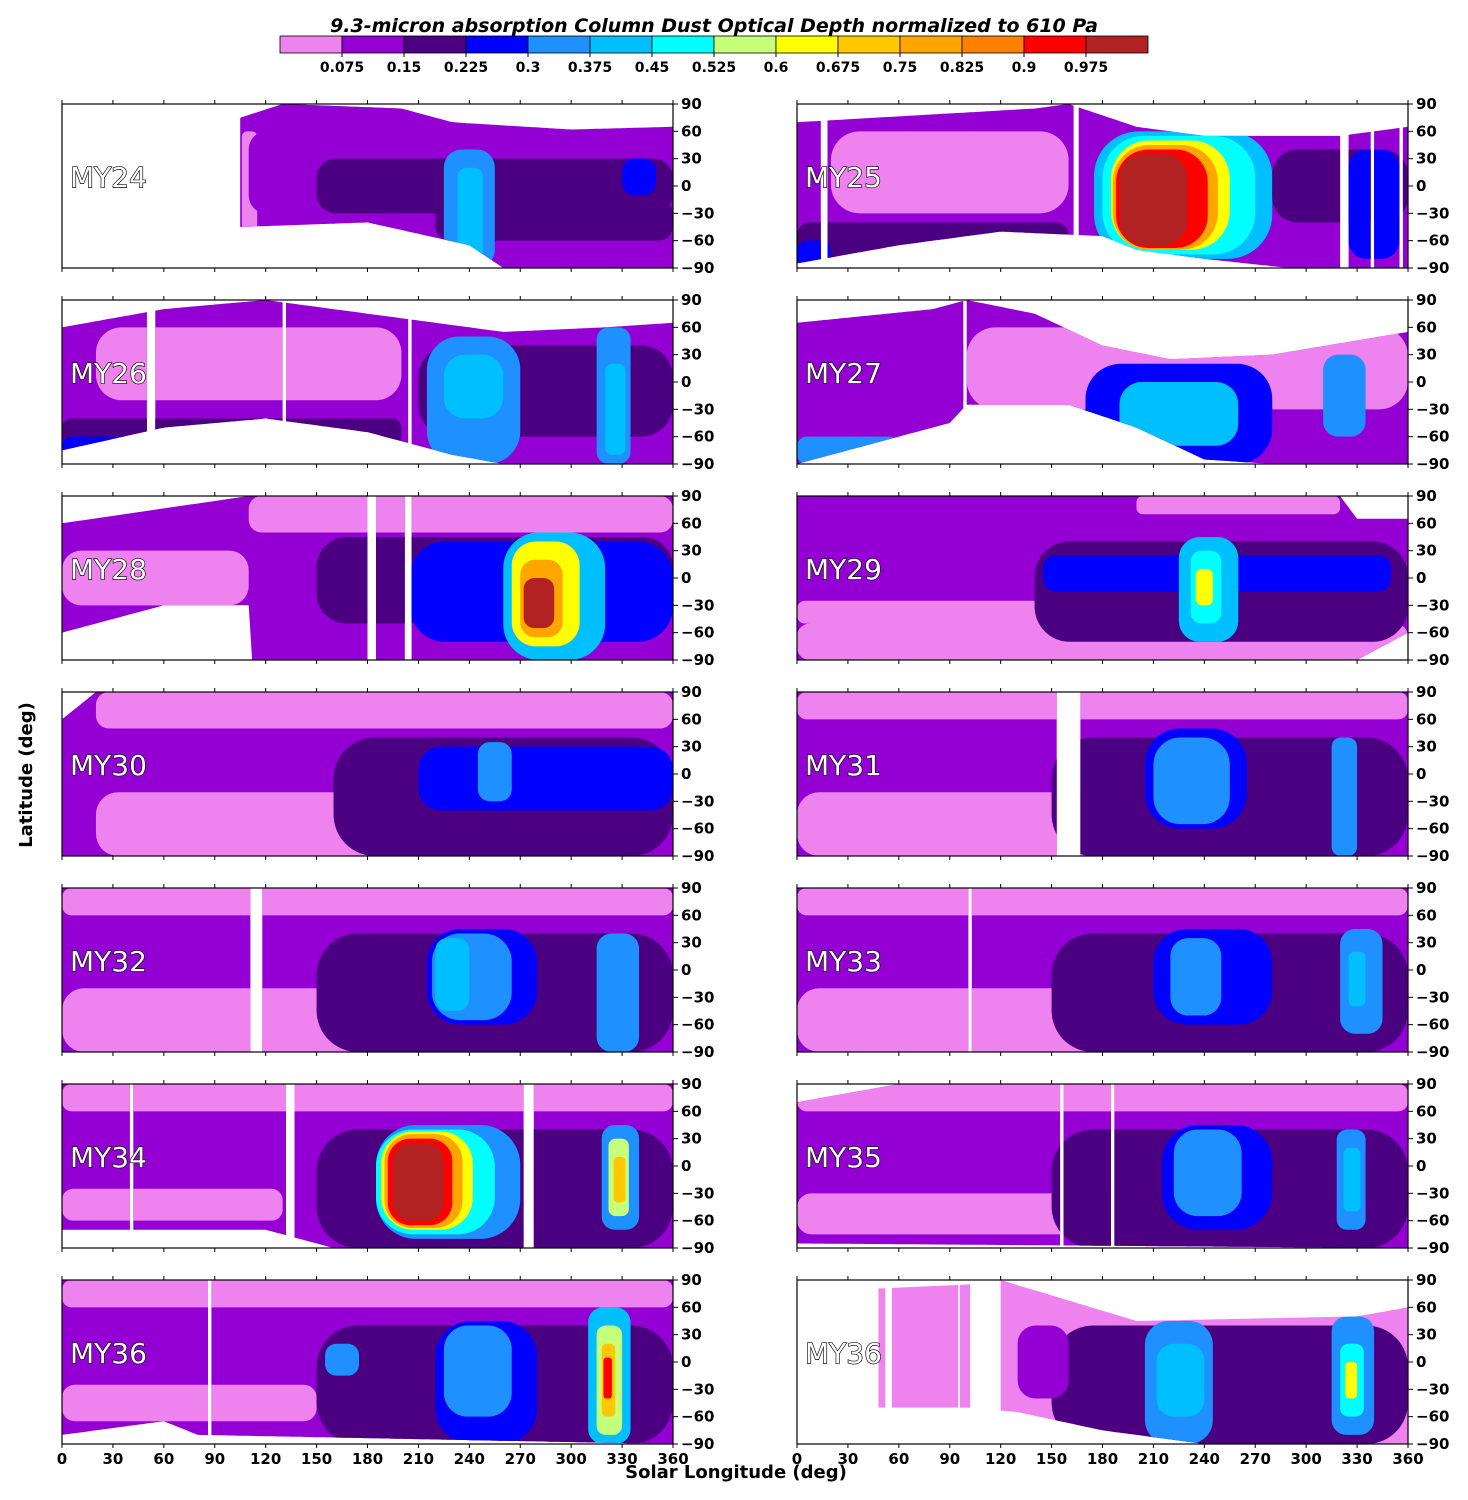 The width and height of the screenshot is (1468, 1500). I want to click on colorbar-tick-label: 0.225, so click(466, 68).